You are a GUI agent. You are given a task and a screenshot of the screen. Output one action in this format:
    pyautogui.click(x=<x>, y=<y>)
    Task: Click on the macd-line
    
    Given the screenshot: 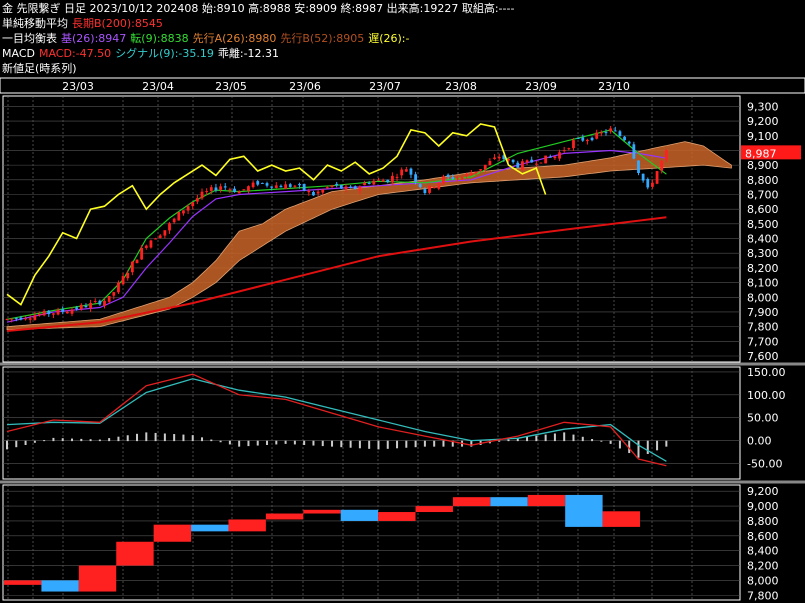 What is the action you would take?
    pyautogui.click(x=336, y=420)
    